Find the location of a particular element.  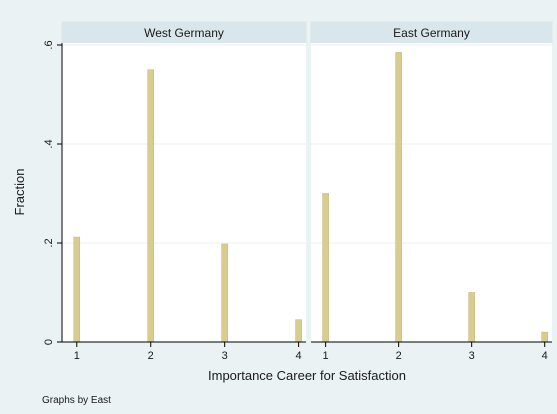

x-tick-label-1-2: 2 is located at coordinates (151, 356).